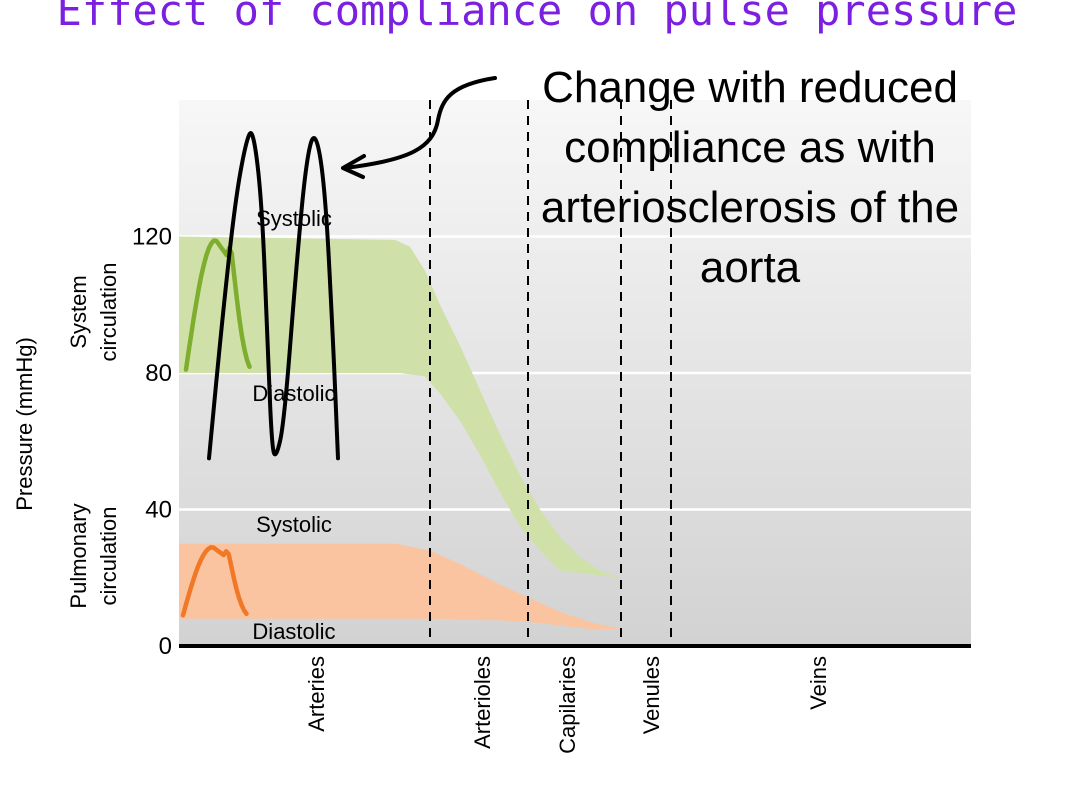 This screenshot has height=787, width=1074. I want to click on segment-label: Veins, so click(818, 683).